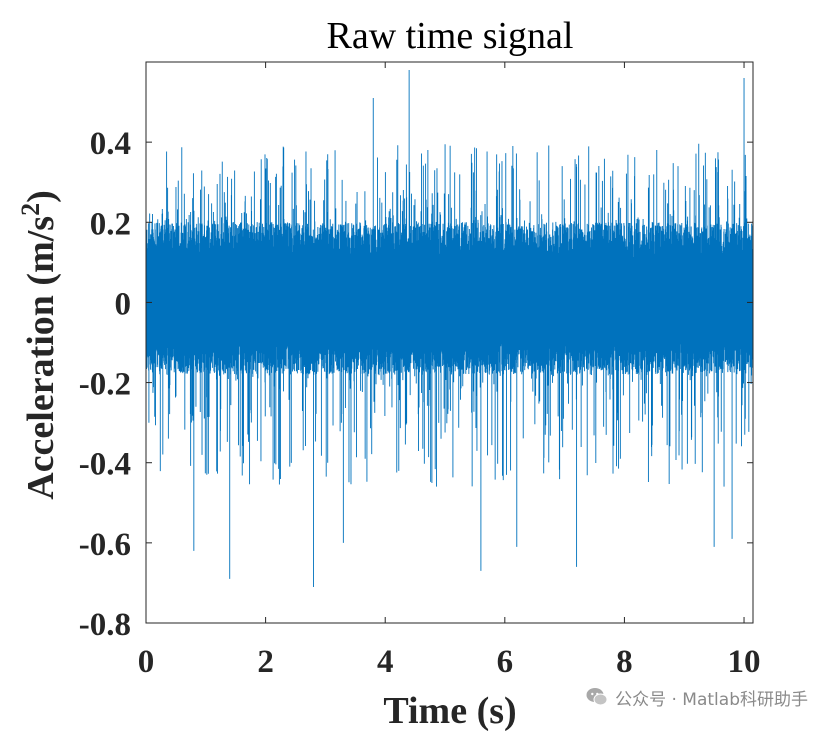  Describe the element at coordinates (105, 465) in the screenshot. I see `y-tick-label: -0.4` at that location.